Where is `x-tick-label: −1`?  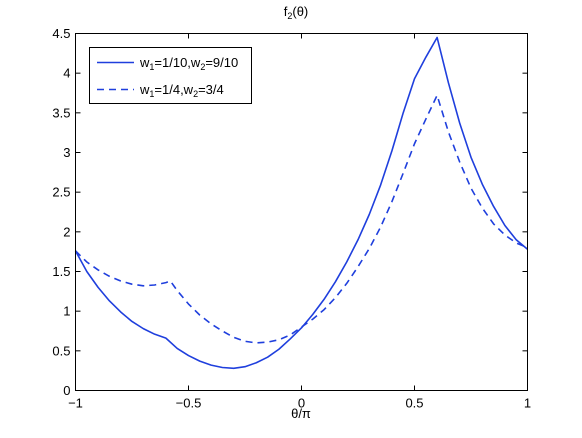 x-tick-label: −1 is located at coordinates (75, 403).